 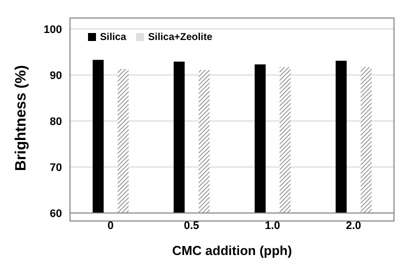 I want to click on y-tick-label: 70, so click(x=56, y=168).